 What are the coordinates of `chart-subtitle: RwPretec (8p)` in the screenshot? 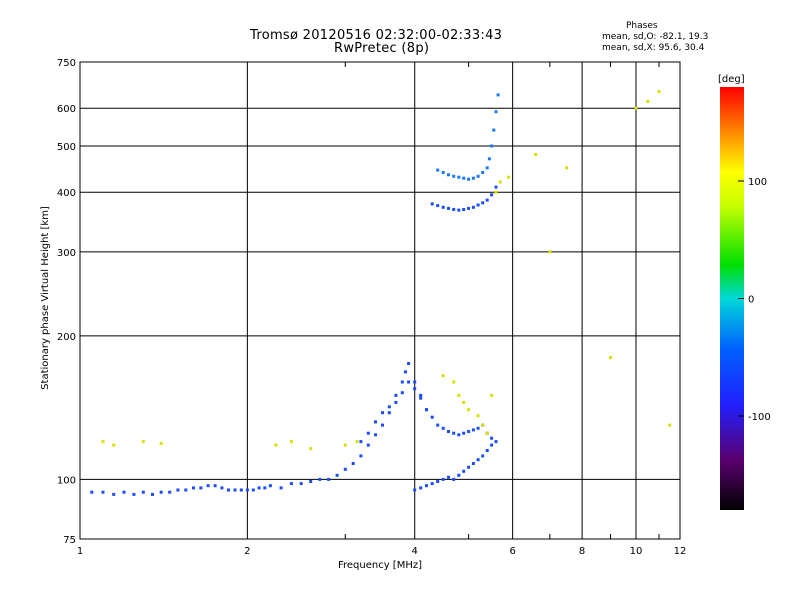 It's located at (382, 48).